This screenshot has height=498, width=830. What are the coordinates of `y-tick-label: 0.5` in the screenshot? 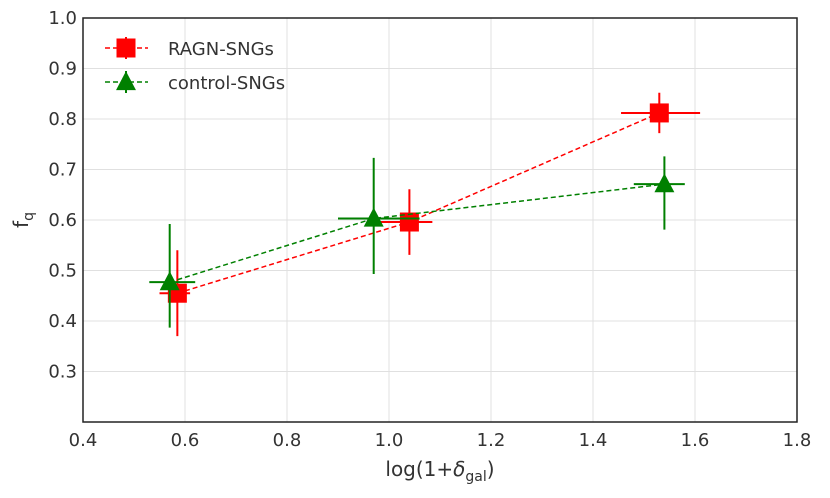 It's located at (62, 271).